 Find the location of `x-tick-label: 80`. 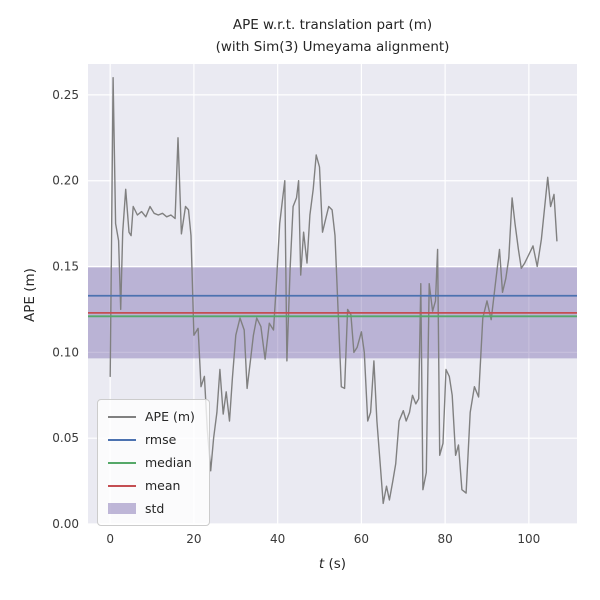

x-tick-label: 80 is located at coordinates (444, 539).